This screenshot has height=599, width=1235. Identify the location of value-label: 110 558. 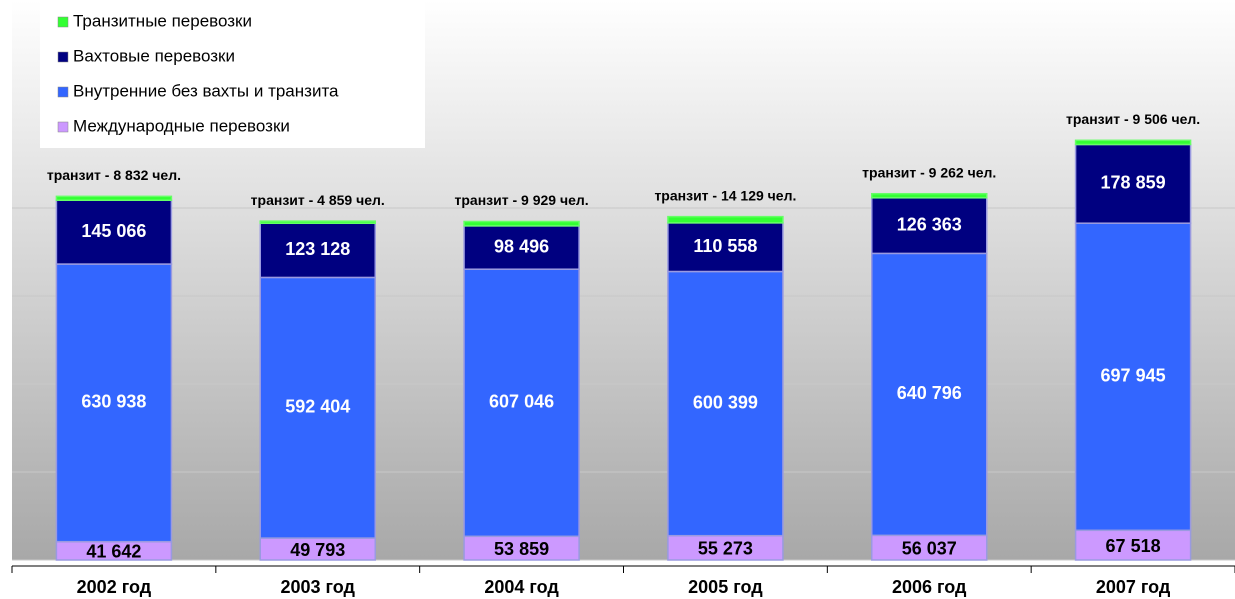
(725, 246).